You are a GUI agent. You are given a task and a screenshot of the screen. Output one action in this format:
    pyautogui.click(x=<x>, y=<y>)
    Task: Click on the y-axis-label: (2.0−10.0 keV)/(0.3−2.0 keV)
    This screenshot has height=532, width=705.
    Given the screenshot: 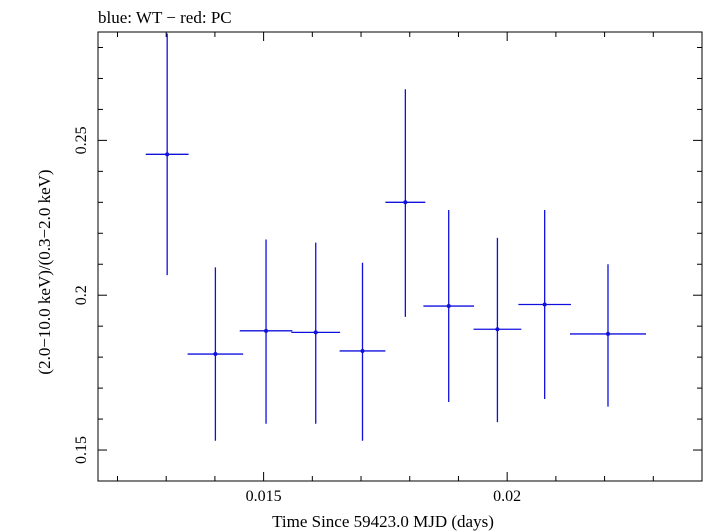 What is the action you would take?
    pyautogui.click(x=44, y=271)
    